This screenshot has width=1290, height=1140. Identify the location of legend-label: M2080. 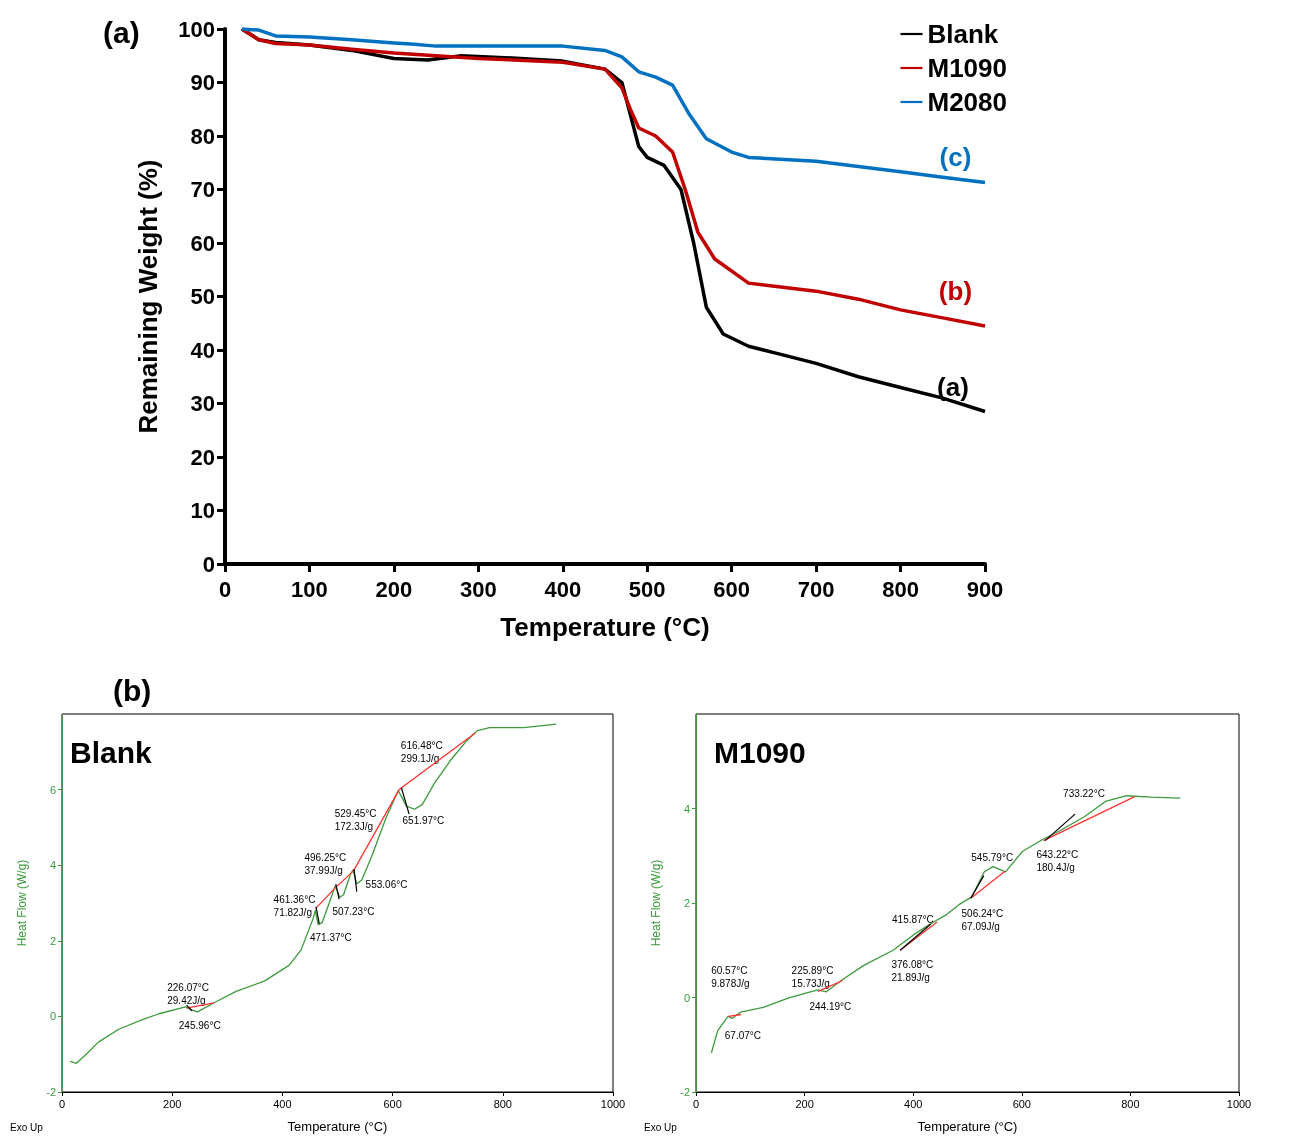
(967, 102).